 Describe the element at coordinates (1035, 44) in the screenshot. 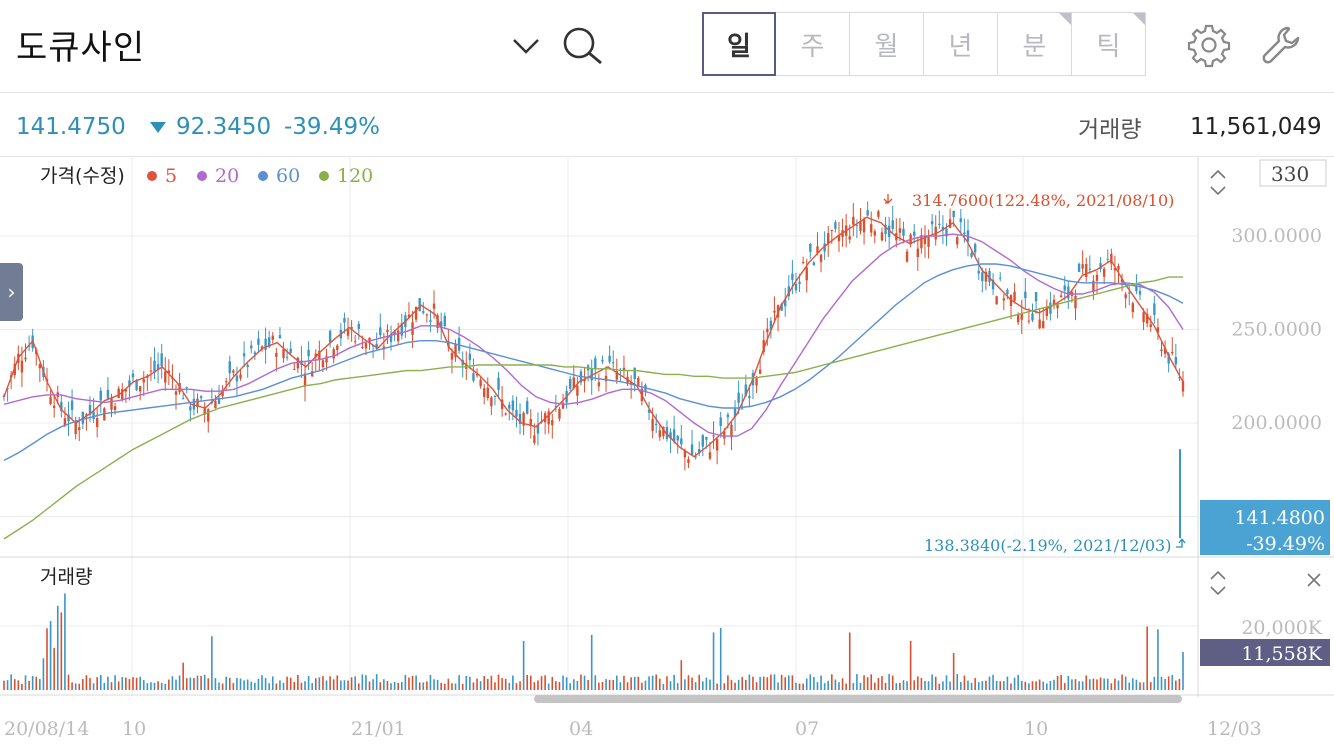

I see `tab-minute: 분` at that location.